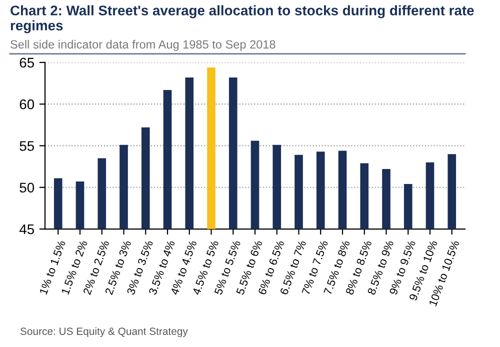 The height and width of the screenshot is (347, 500). I want to click on y-tick-label: 55, so click(27, 146).